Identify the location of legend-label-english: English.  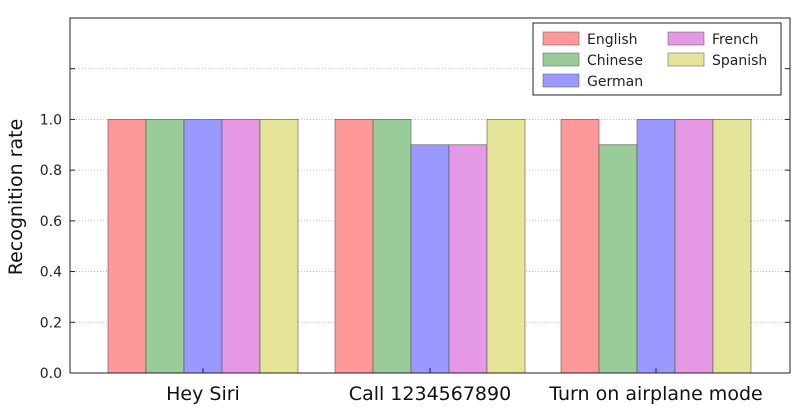
(612, 40).